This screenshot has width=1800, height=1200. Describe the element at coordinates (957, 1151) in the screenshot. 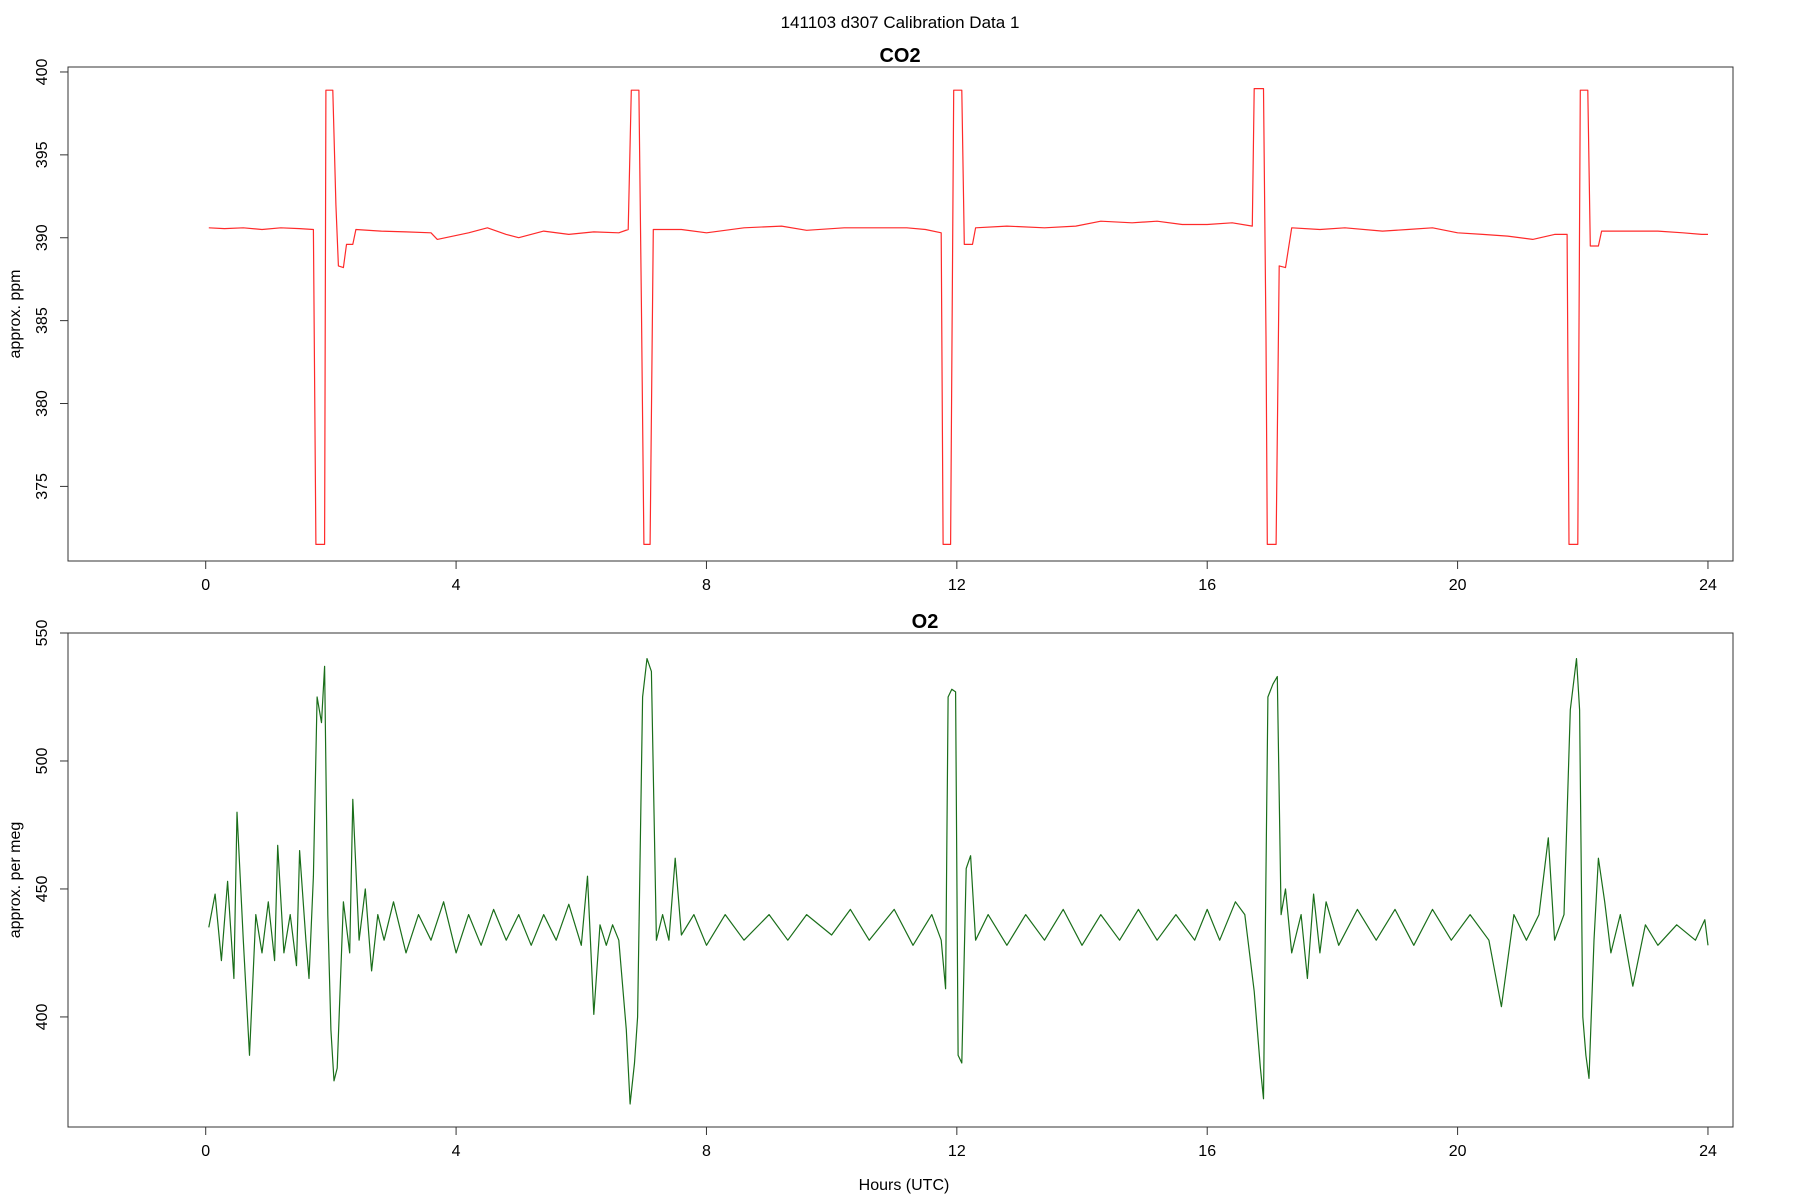

I see `o2-x-tick-label: 12` at that location.